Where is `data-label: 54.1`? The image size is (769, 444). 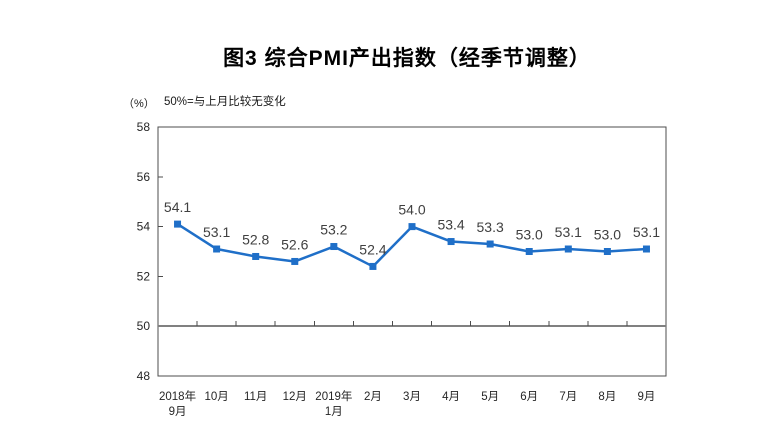 data-label: 54.1 is located at coordinates (177, 207).